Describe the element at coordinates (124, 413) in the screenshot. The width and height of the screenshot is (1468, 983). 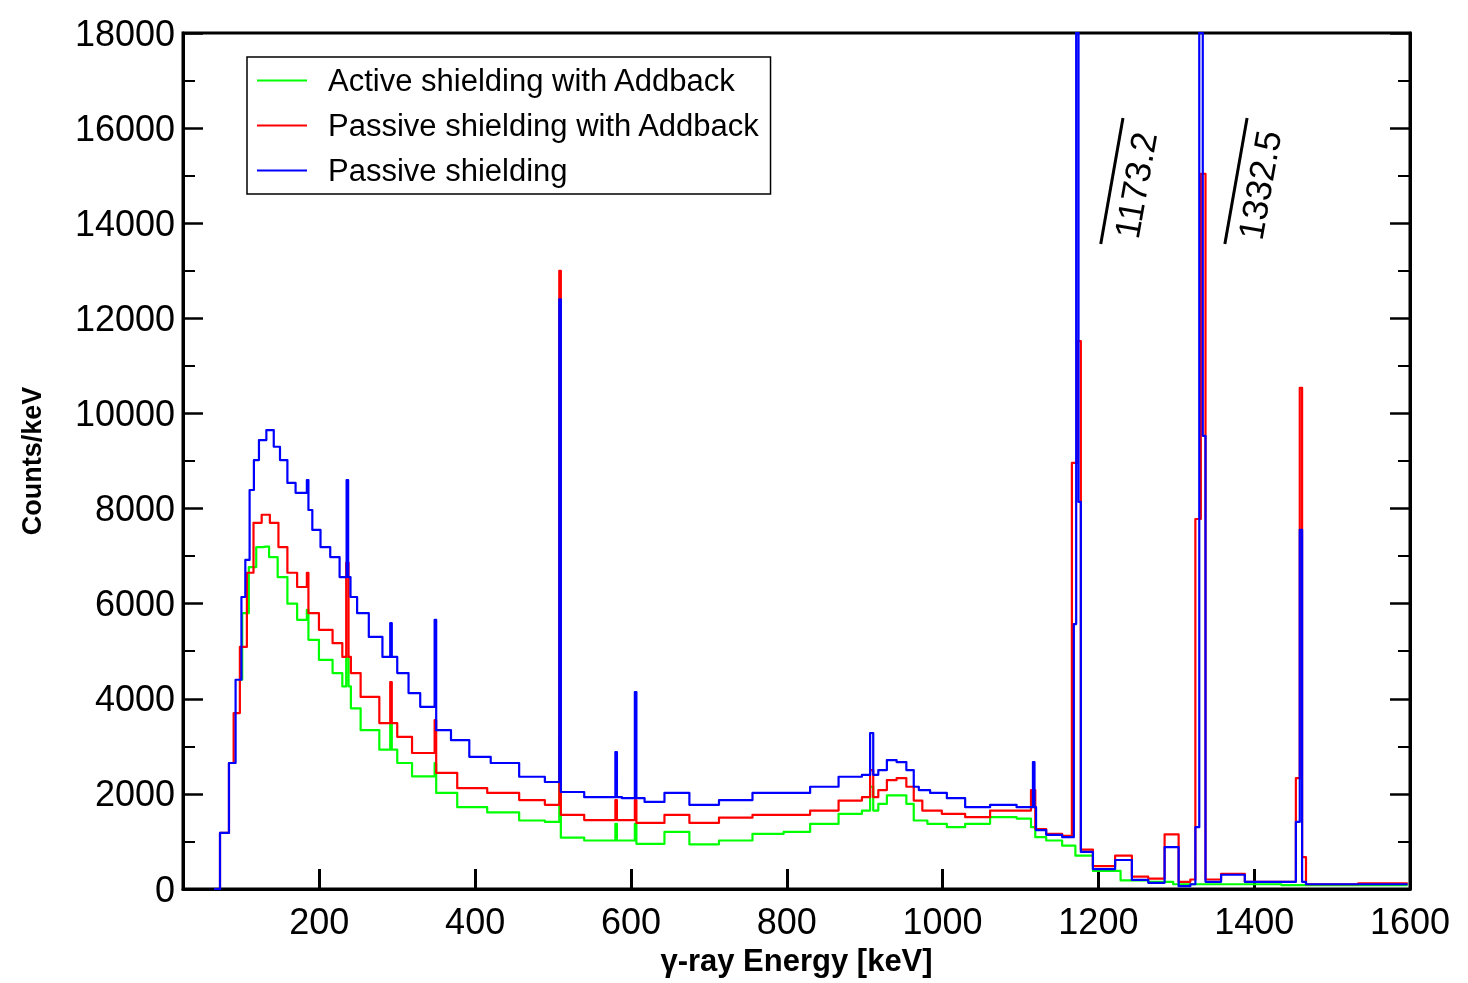
I see `y-tick-label: 10000` at that location.